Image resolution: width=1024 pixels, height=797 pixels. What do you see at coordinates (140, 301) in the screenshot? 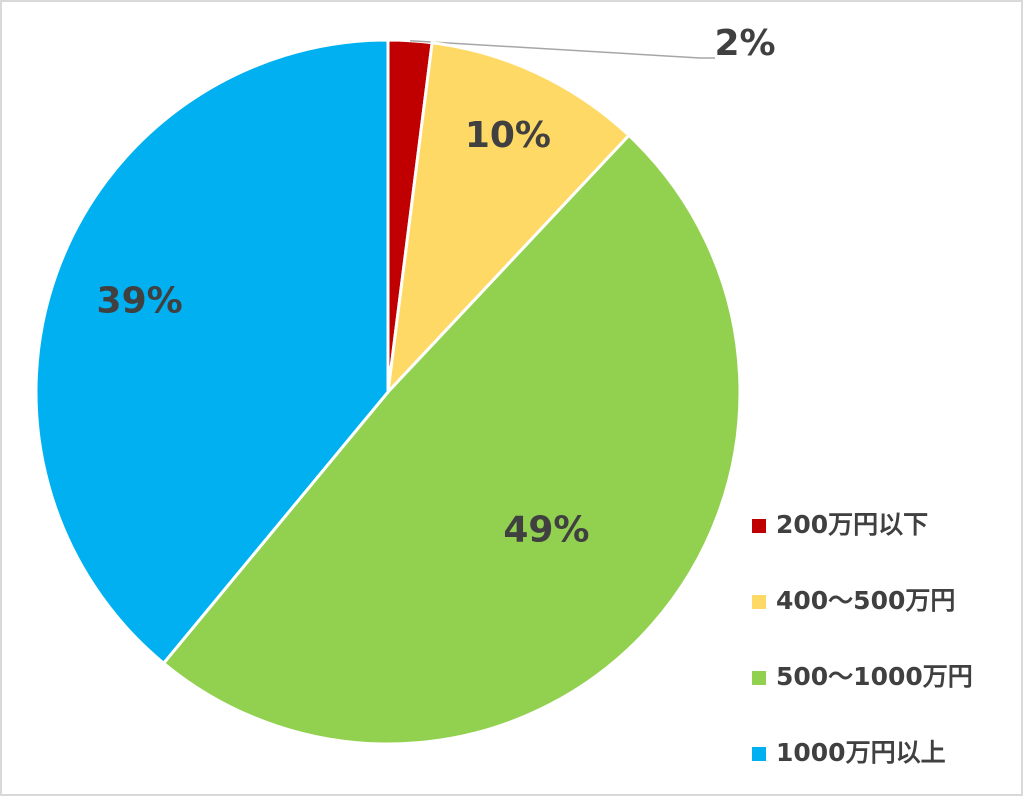
I see `data-label: 39%` at bounding box center [140, 301].